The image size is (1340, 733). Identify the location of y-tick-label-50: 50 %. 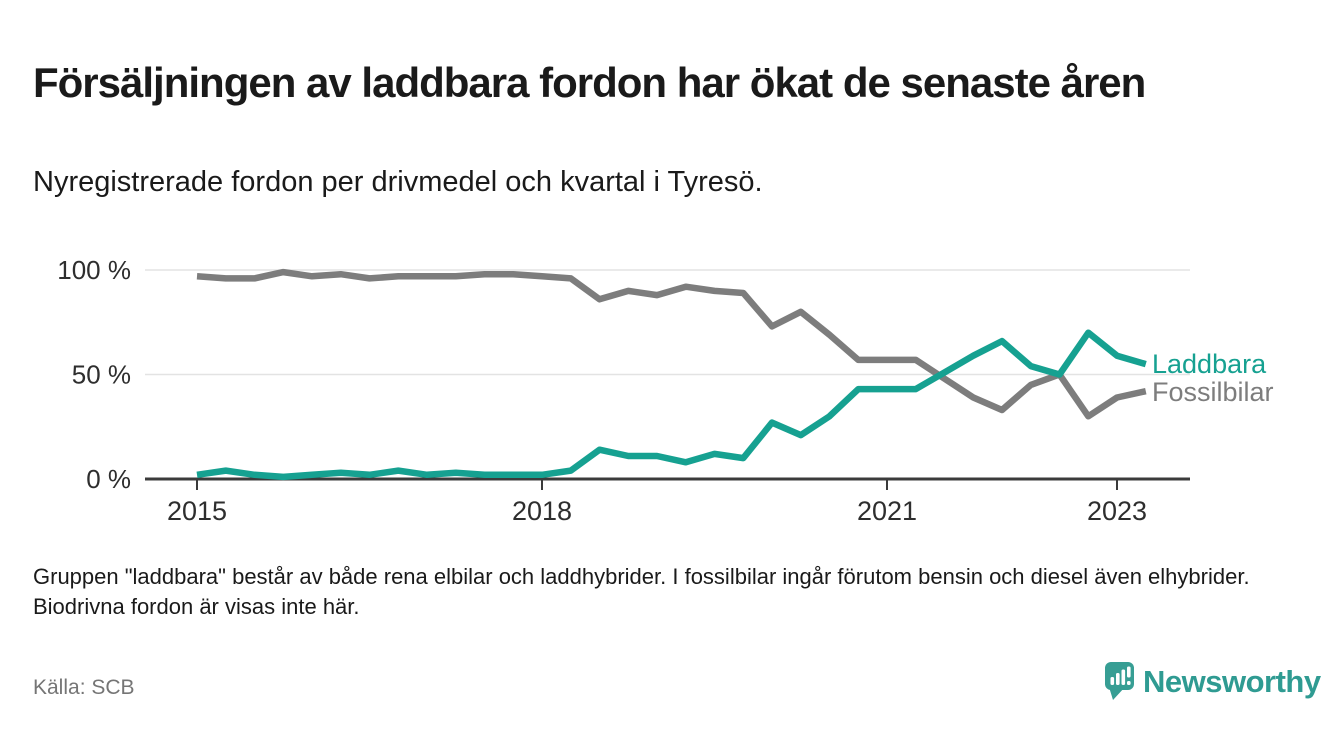
(101, 375).